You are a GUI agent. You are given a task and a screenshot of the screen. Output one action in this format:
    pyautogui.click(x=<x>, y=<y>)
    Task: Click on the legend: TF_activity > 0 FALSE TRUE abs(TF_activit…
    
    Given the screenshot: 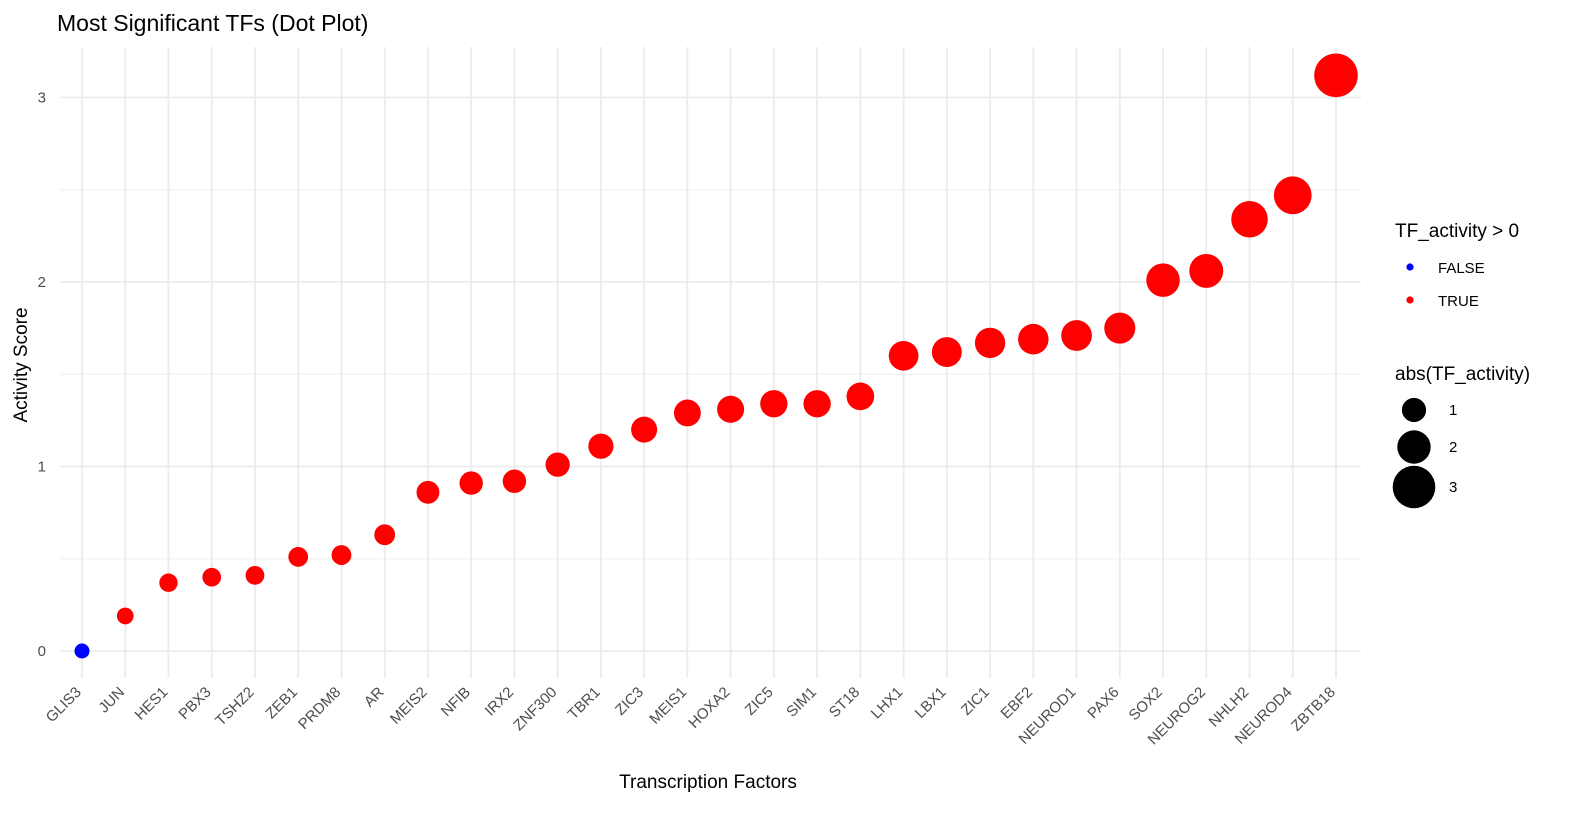 What is the action you would take?
    pyautogui.click(x=1461, y=365)
    